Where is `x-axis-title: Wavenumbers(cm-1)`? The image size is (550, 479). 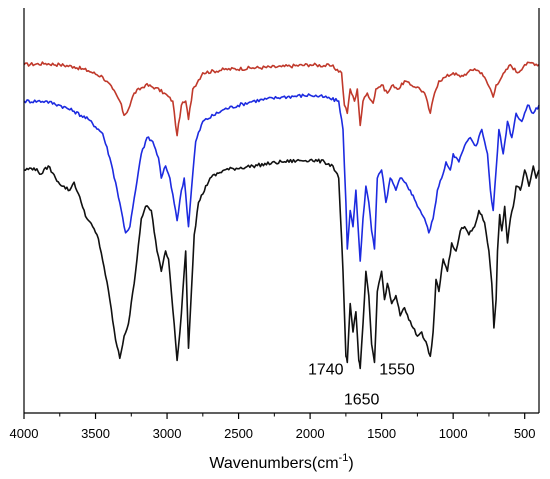 x-axis-title: Wavenumbers(cm-1) is located at coordinates (281, 462).